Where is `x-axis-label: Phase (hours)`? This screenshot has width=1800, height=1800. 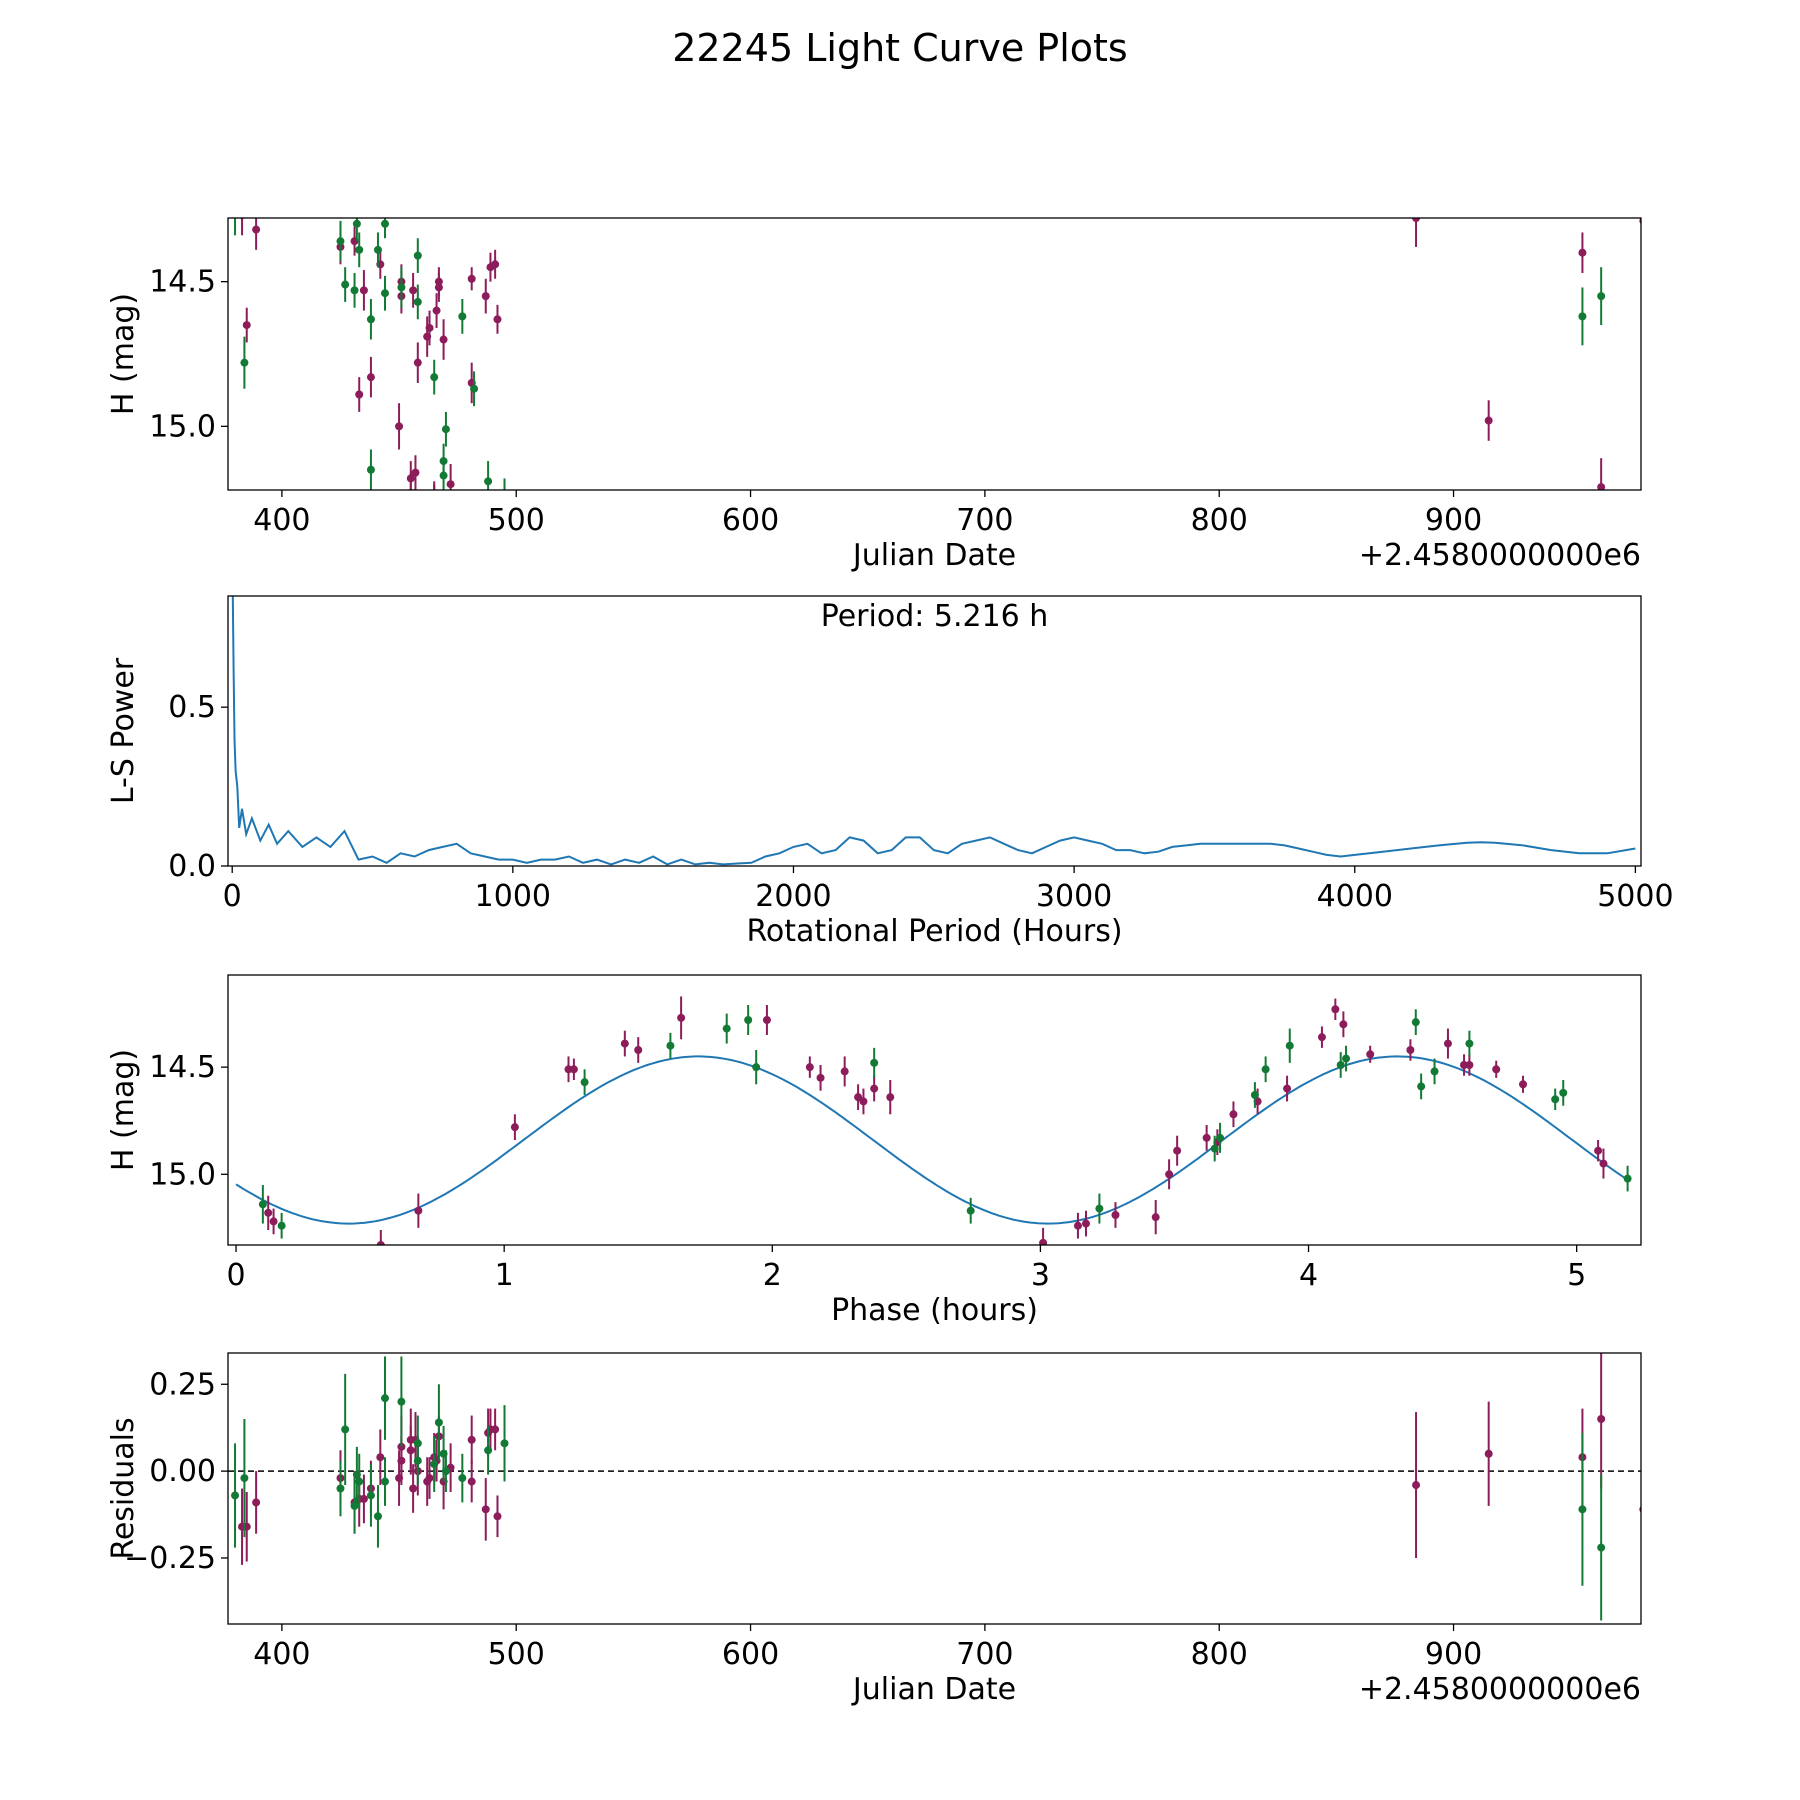
x-axis-label: Phase (hours) is located at coordinates (934, 1310).